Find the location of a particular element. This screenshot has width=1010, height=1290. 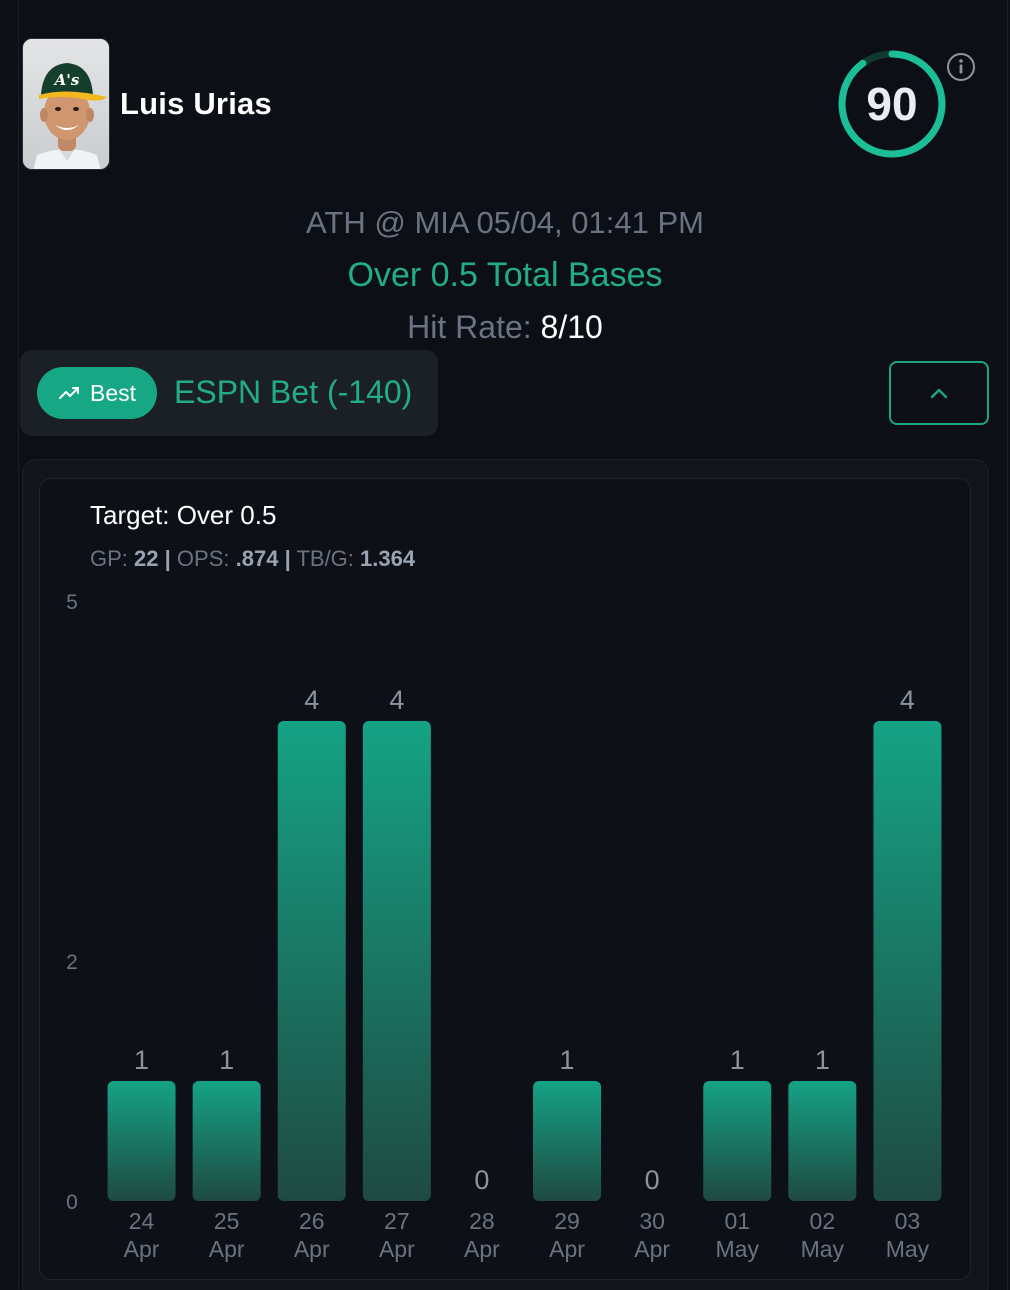

player-avatar: A's is located at coordinates (66, 104).